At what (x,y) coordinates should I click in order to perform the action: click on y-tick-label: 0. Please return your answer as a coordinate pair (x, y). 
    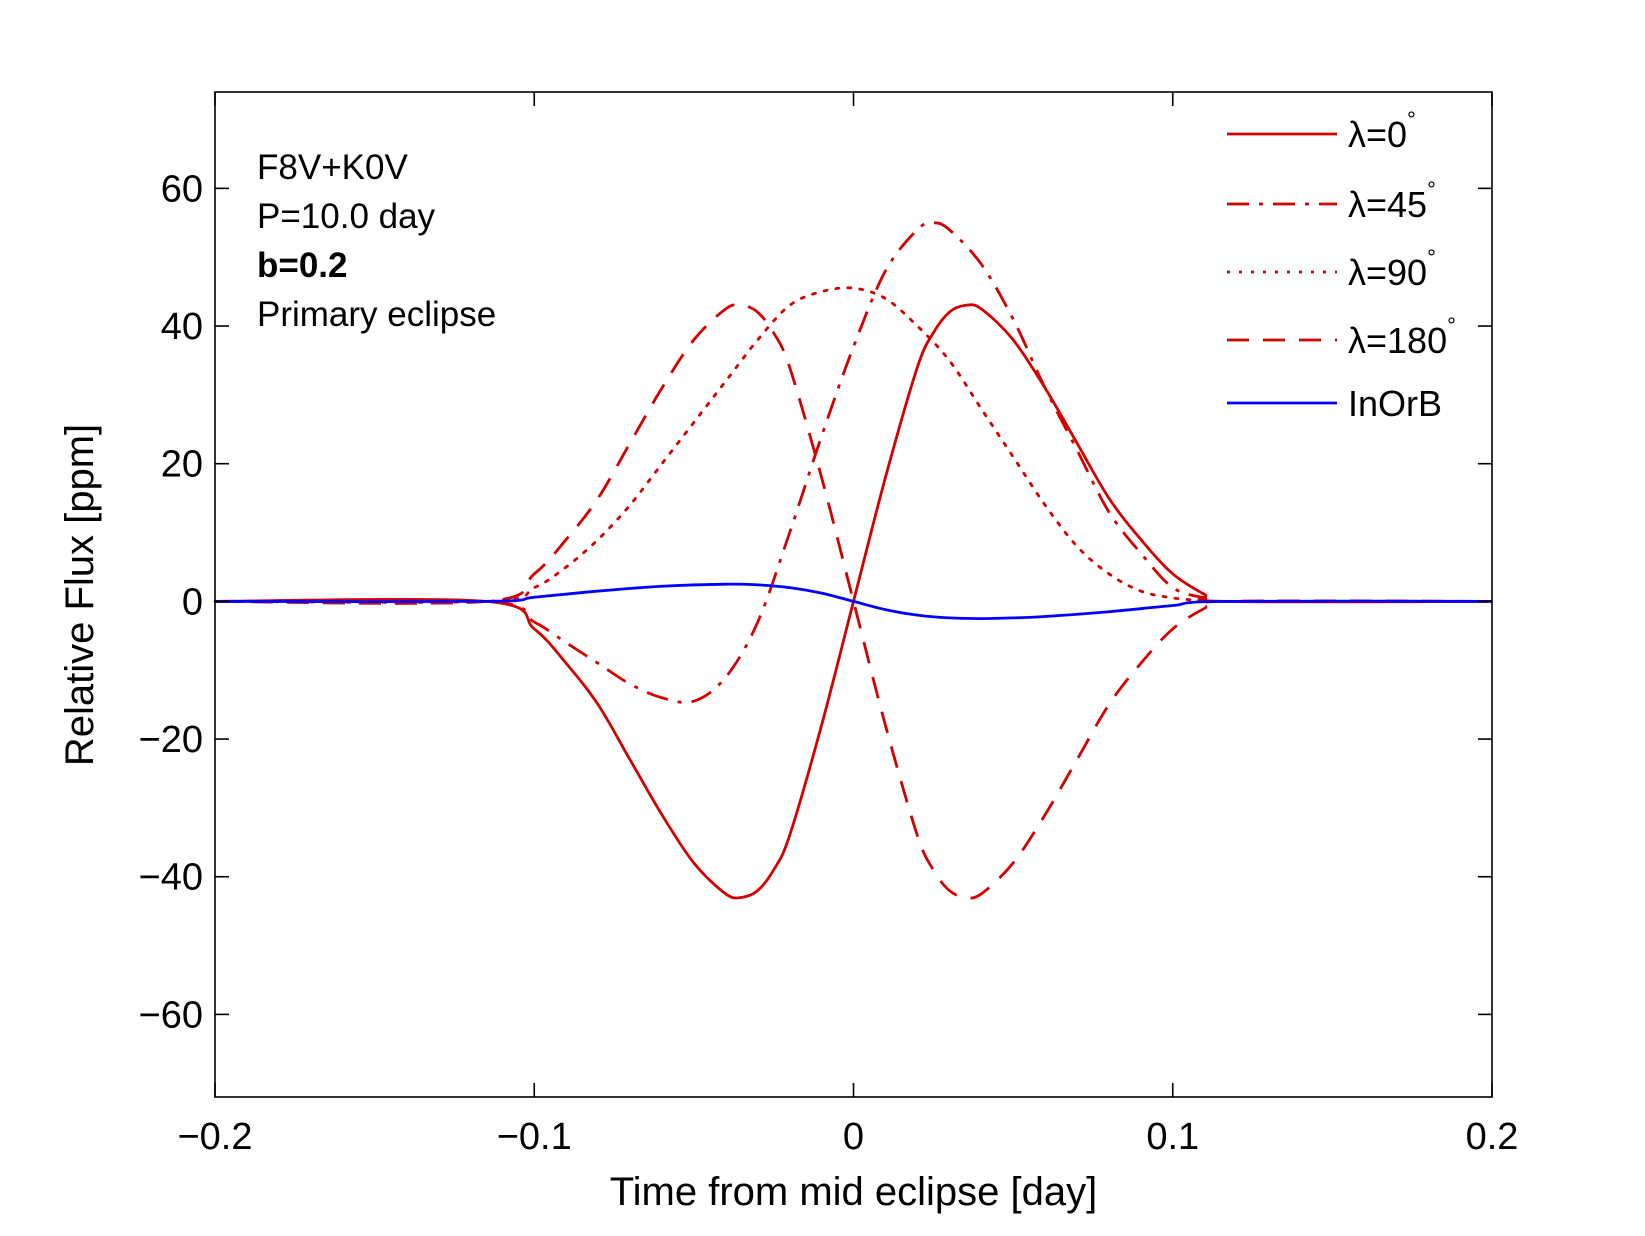
    Looking at the image, I should click on (192, 602).